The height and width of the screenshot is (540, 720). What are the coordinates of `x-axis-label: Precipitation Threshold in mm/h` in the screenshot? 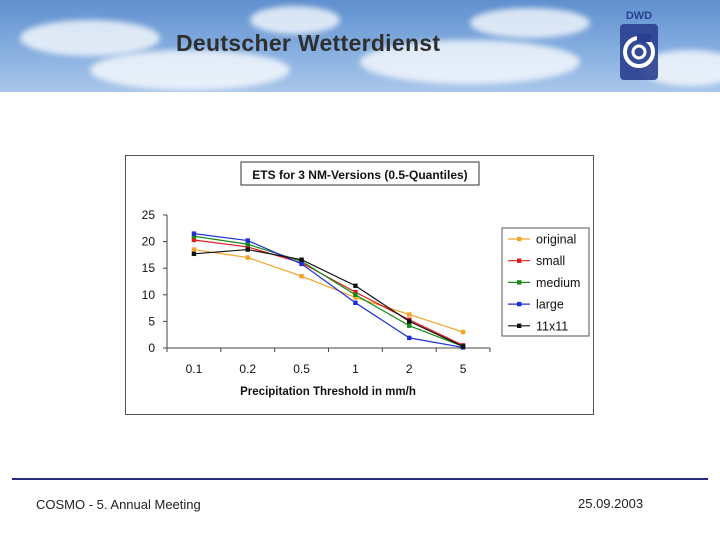 It's located at (328, 392).